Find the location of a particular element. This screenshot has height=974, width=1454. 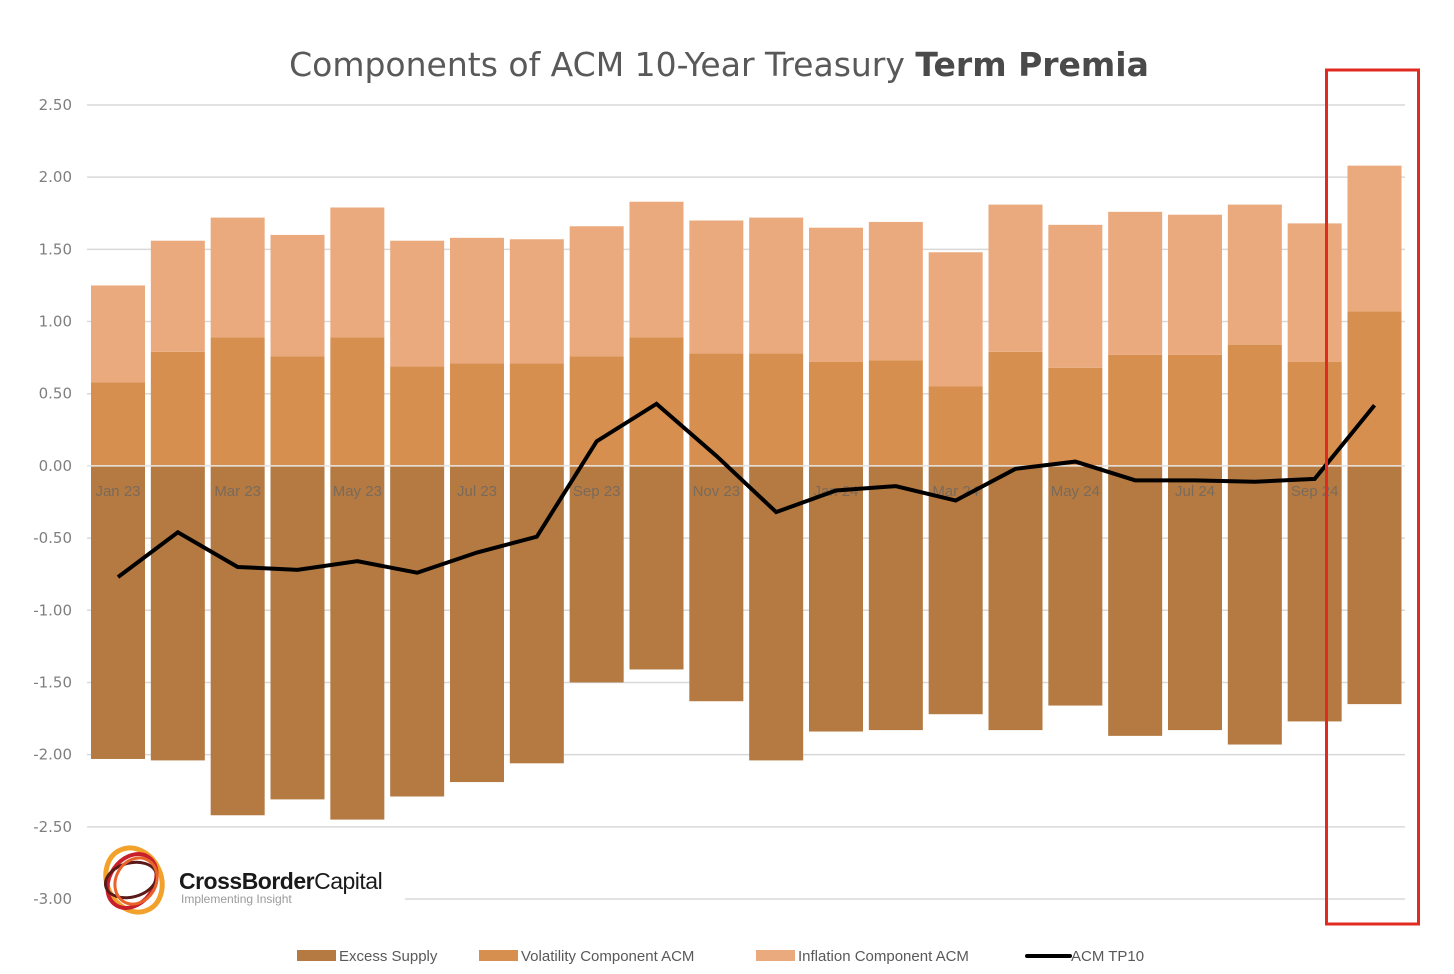

logo-name: CrossBorderCapital is located at coordinates (280, 881).